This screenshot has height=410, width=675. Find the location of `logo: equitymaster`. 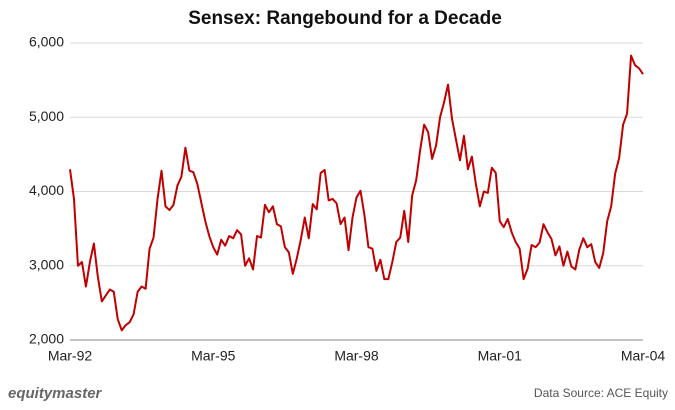

logo: equitymaster is located at coordinates (55, 393).